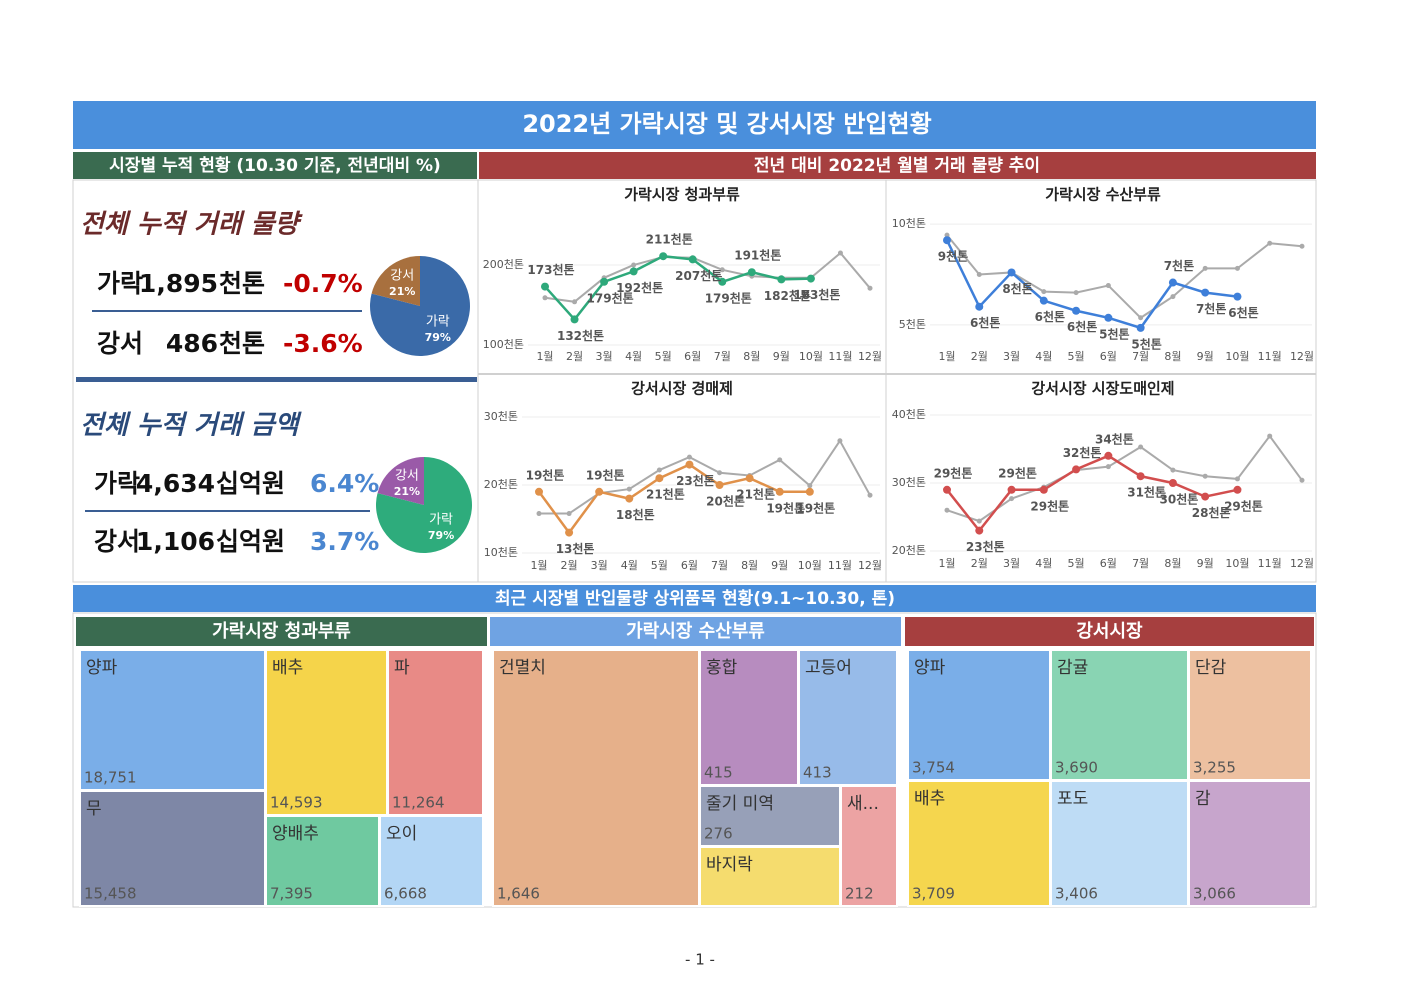 This screenshot has height=992, width=1403. What do you see at coordinates (897, 166) in the screenshot?
I see `trend-header: 전년 대비 2022년 월별 거래 물량 추이` at bounding box center [897, 166].